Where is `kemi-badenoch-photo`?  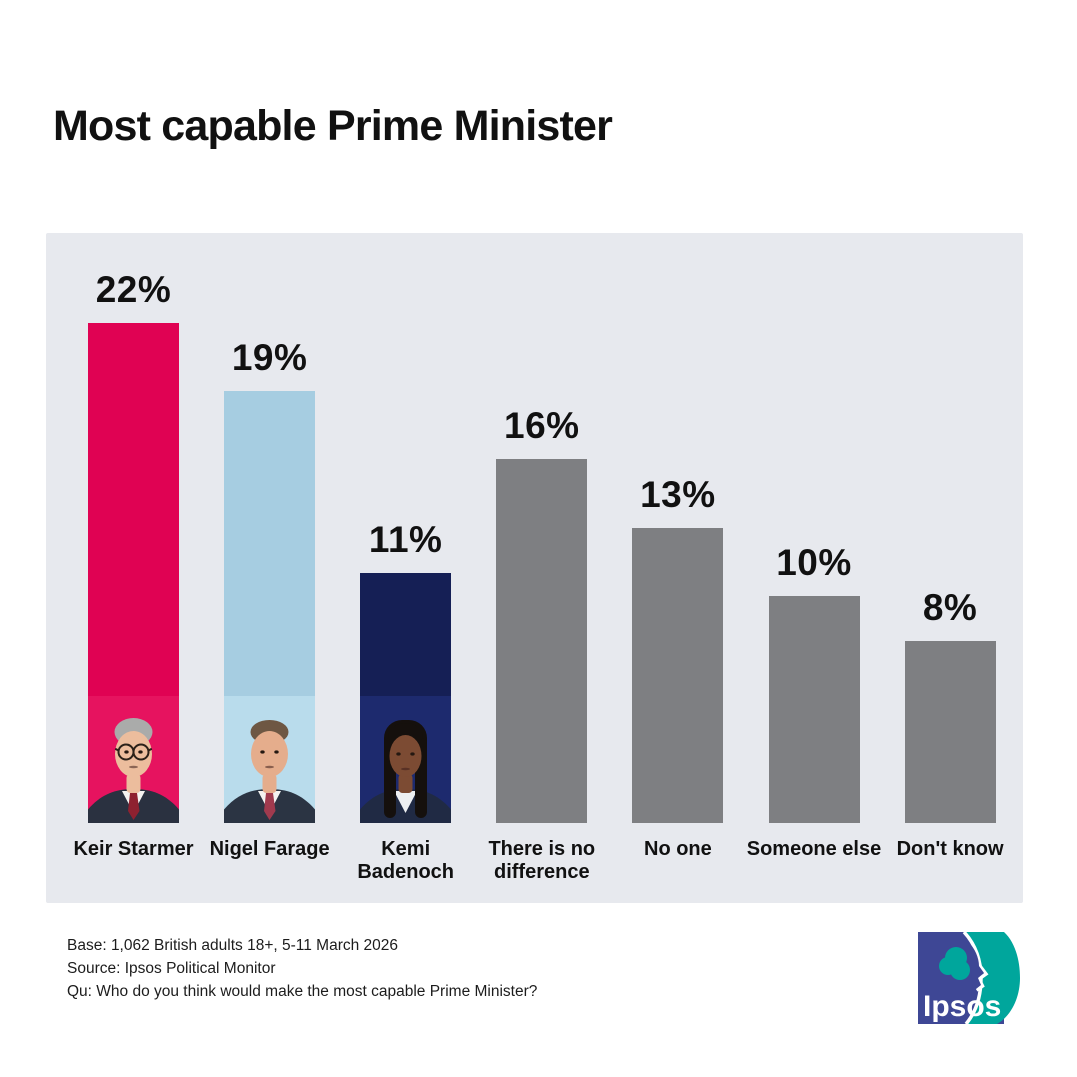 kemi-badenoch-photo is located at coordinates (406, 759).